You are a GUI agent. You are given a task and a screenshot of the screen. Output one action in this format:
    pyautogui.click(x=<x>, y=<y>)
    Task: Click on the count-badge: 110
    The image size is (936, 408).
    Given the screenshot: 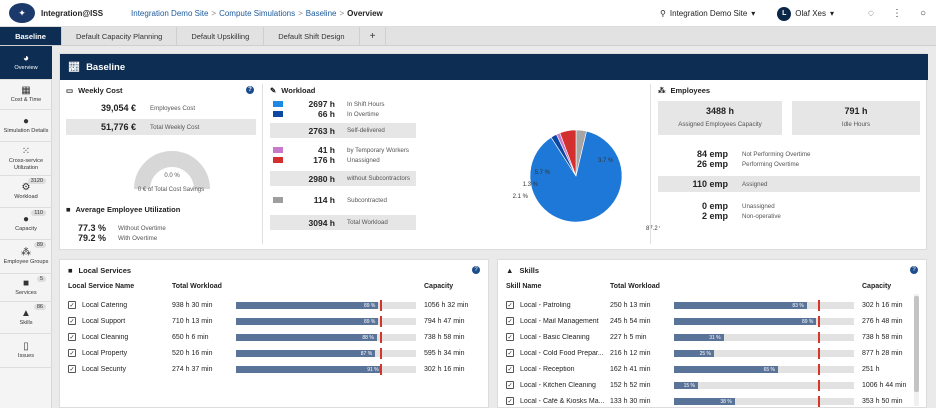 What is the action you would take?
    pyautogui.click(x=38, y=213)
    